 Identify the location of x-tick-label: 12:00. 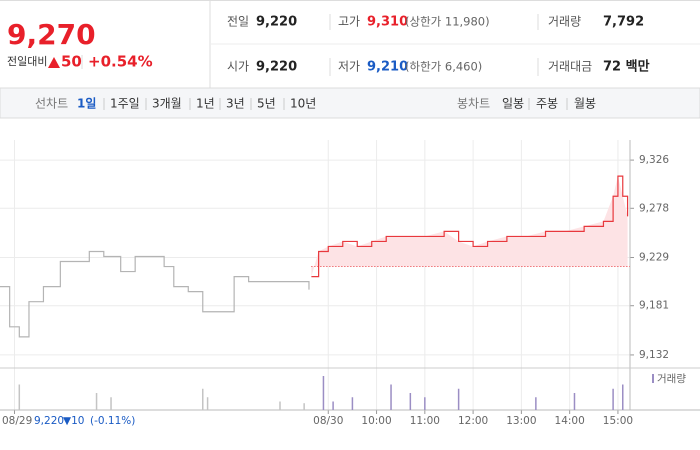
(473, 421).